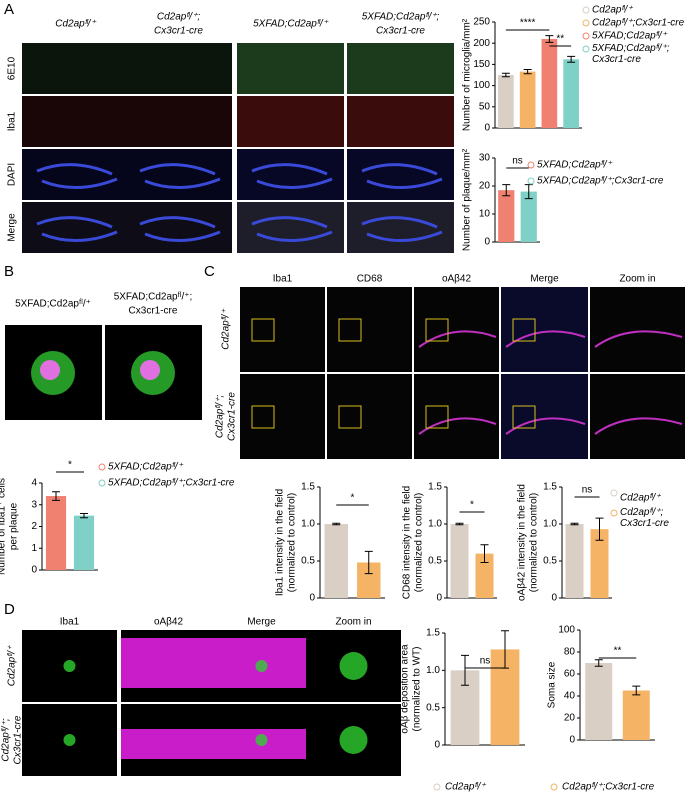  What do you see at coordinates (75, 24) in the screenshot?
I see `column-header: Cd2apᶠˡ/⁺` at bounding box center [75, 24].